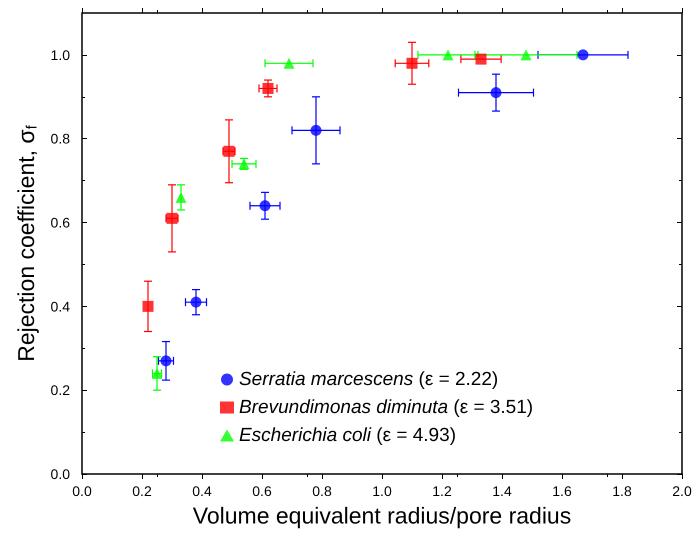  Describe the element at coordinates (442, 491) in the screenshot. I see `x-tick-label: 1.2` at that location.